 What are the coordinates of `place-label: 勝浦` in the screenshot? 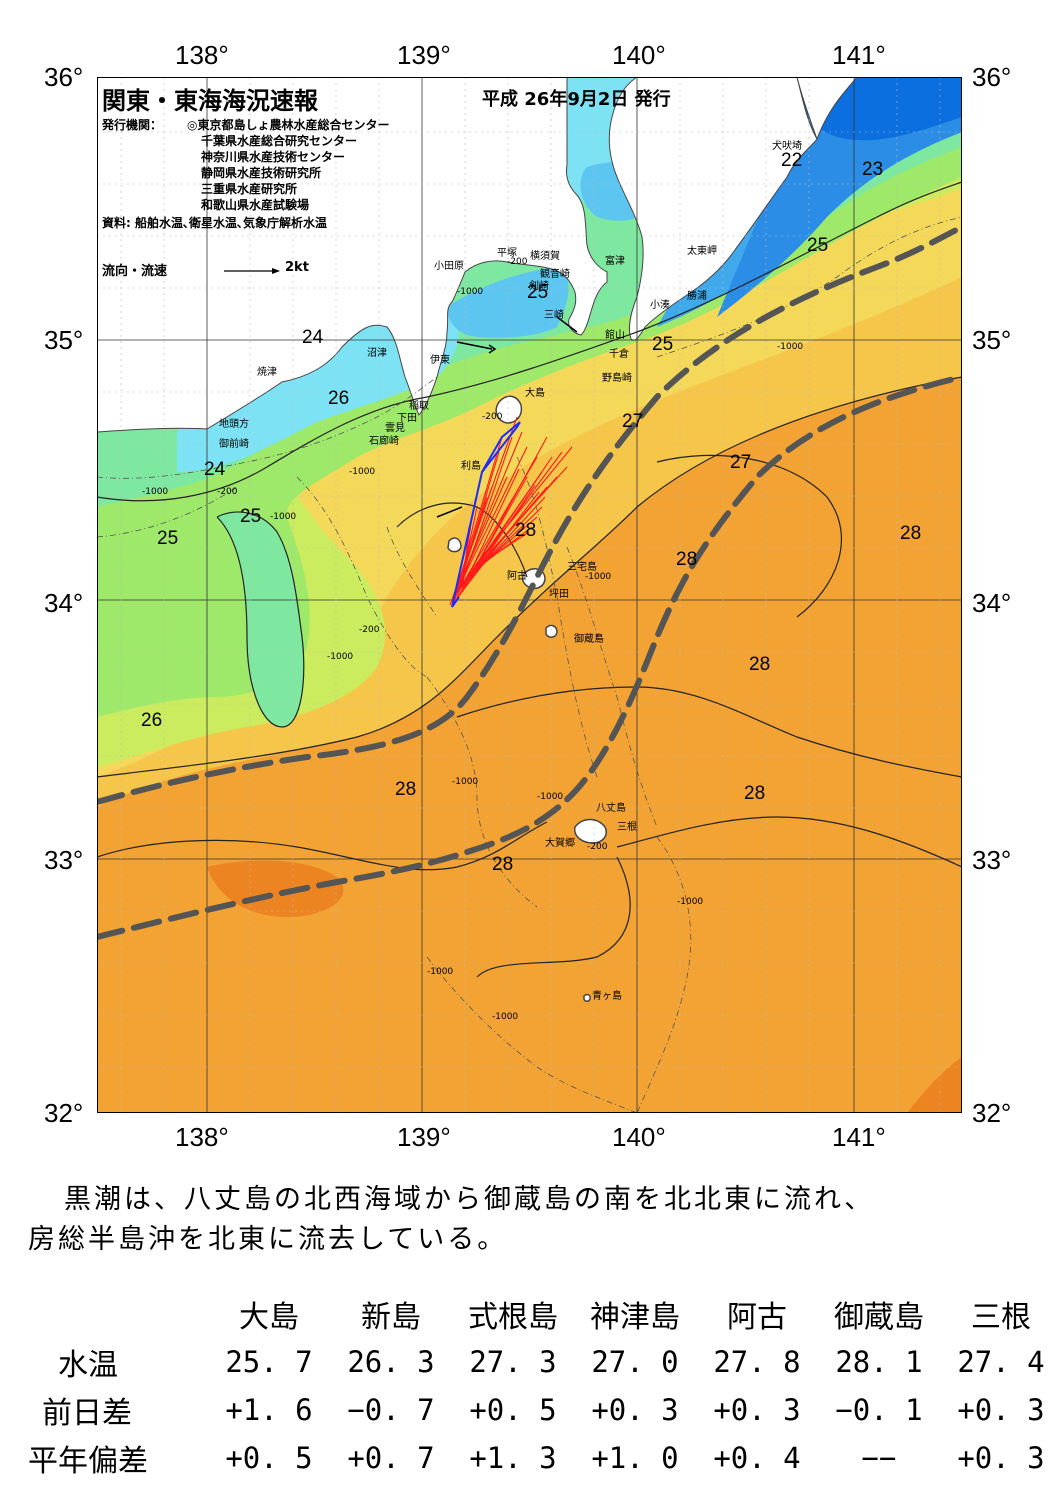 It's located at (697, 296).